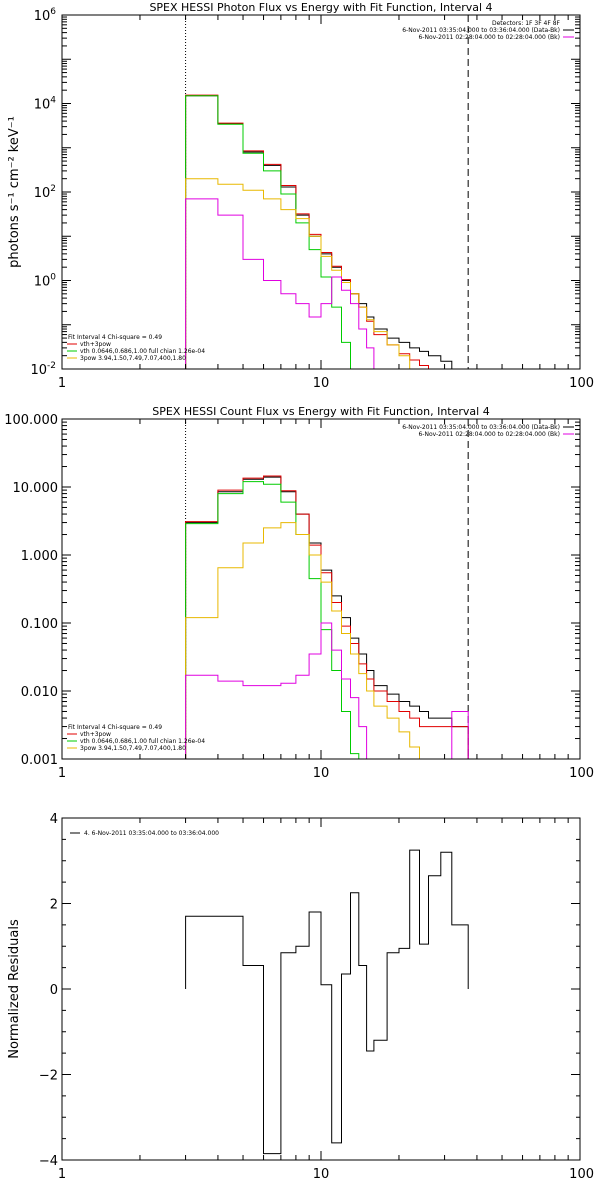  Describe the element at coordinates (48, 1076) in the screenshot. I see `y-tick-label: −2` at that location.